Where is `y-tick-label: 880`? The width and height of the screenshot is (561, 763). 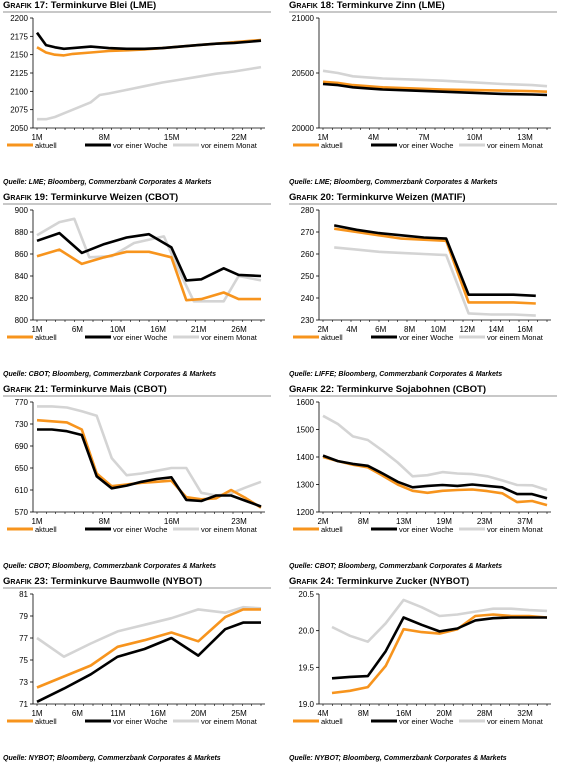
y-tick-label: 880 is located at coordinates (22, 232).